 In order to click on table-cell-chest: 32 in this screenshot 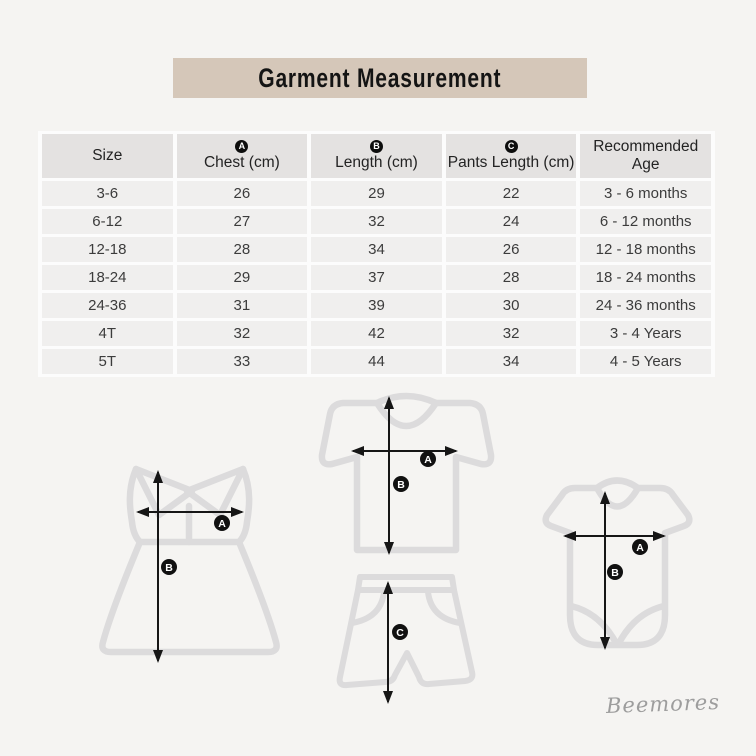, I will do `click(242, 333)`.